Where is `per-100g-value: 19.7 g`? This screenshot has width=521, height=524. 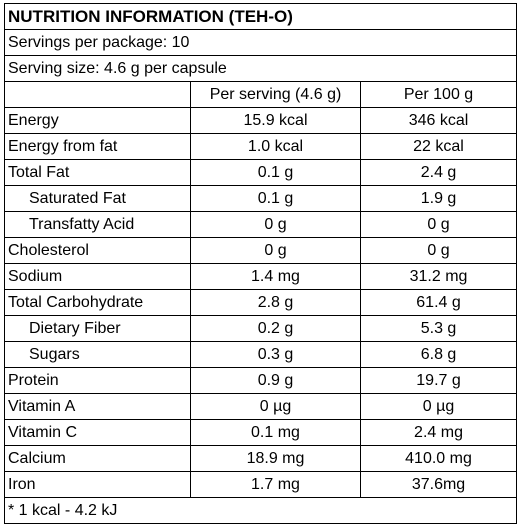
per-100g-value: 19.7 g is located at coordinates (438, 380).